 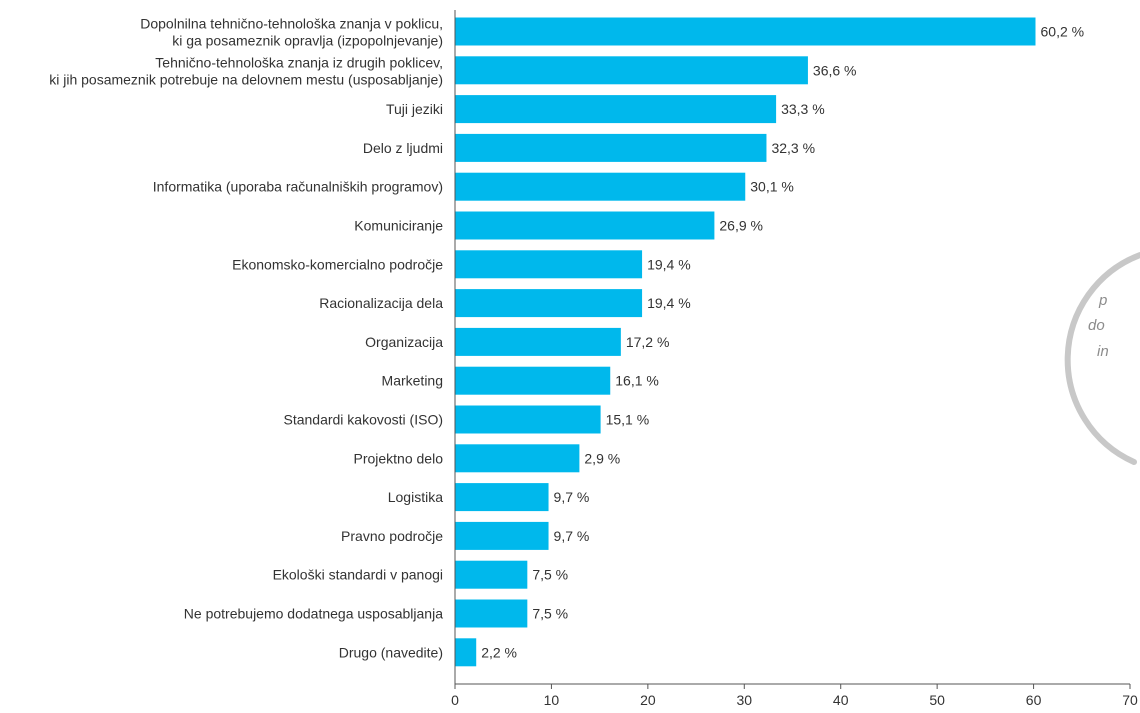 I want to click on value-label: 16,1 %, so click(x=637, y=381).